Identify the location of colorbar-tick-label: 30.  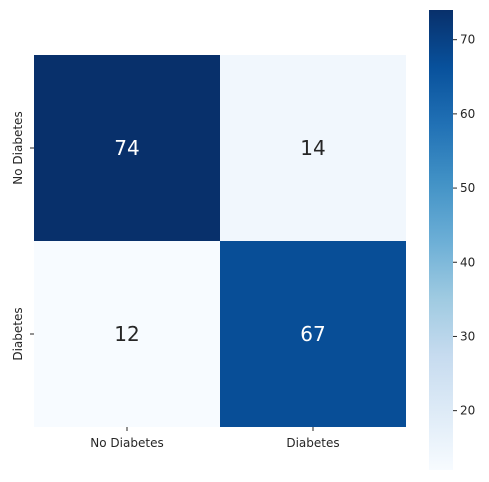
(467, 336).